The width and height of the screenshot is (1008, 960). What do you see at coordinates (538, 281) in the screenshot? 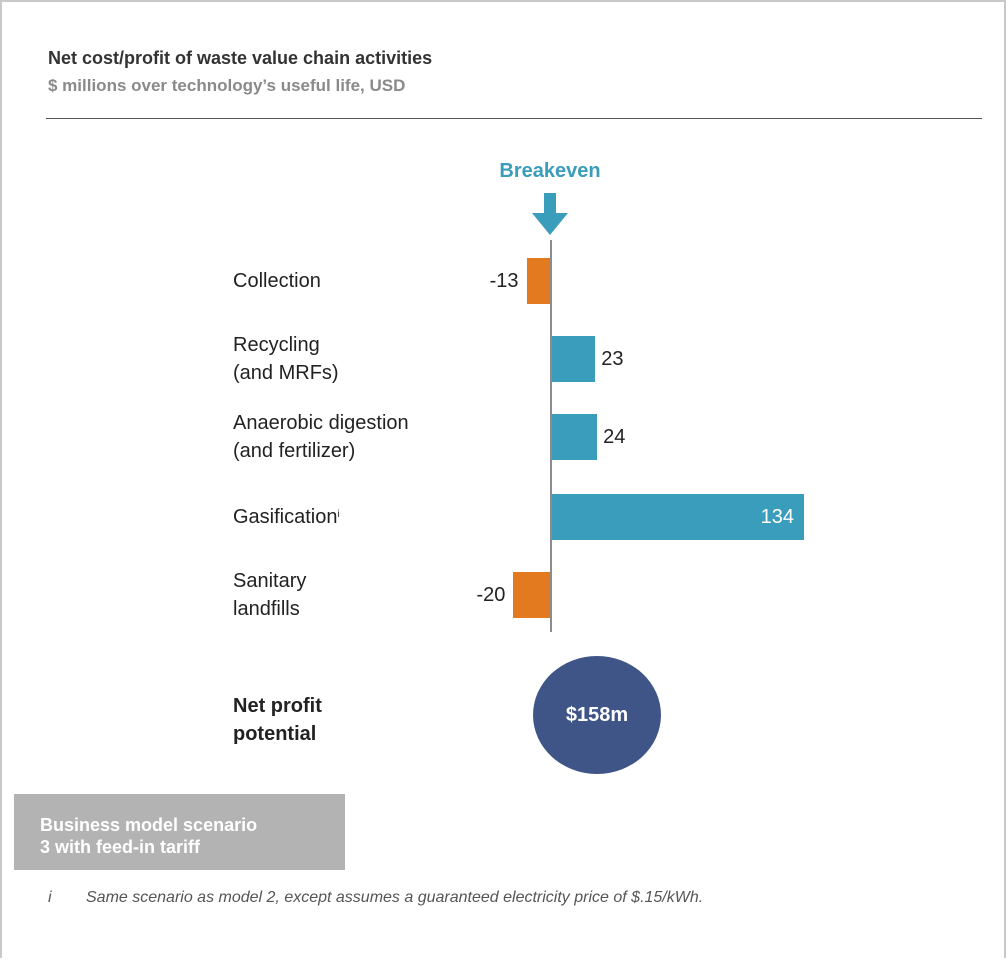
I see `bar-collection` at bounding box center [538, 281].